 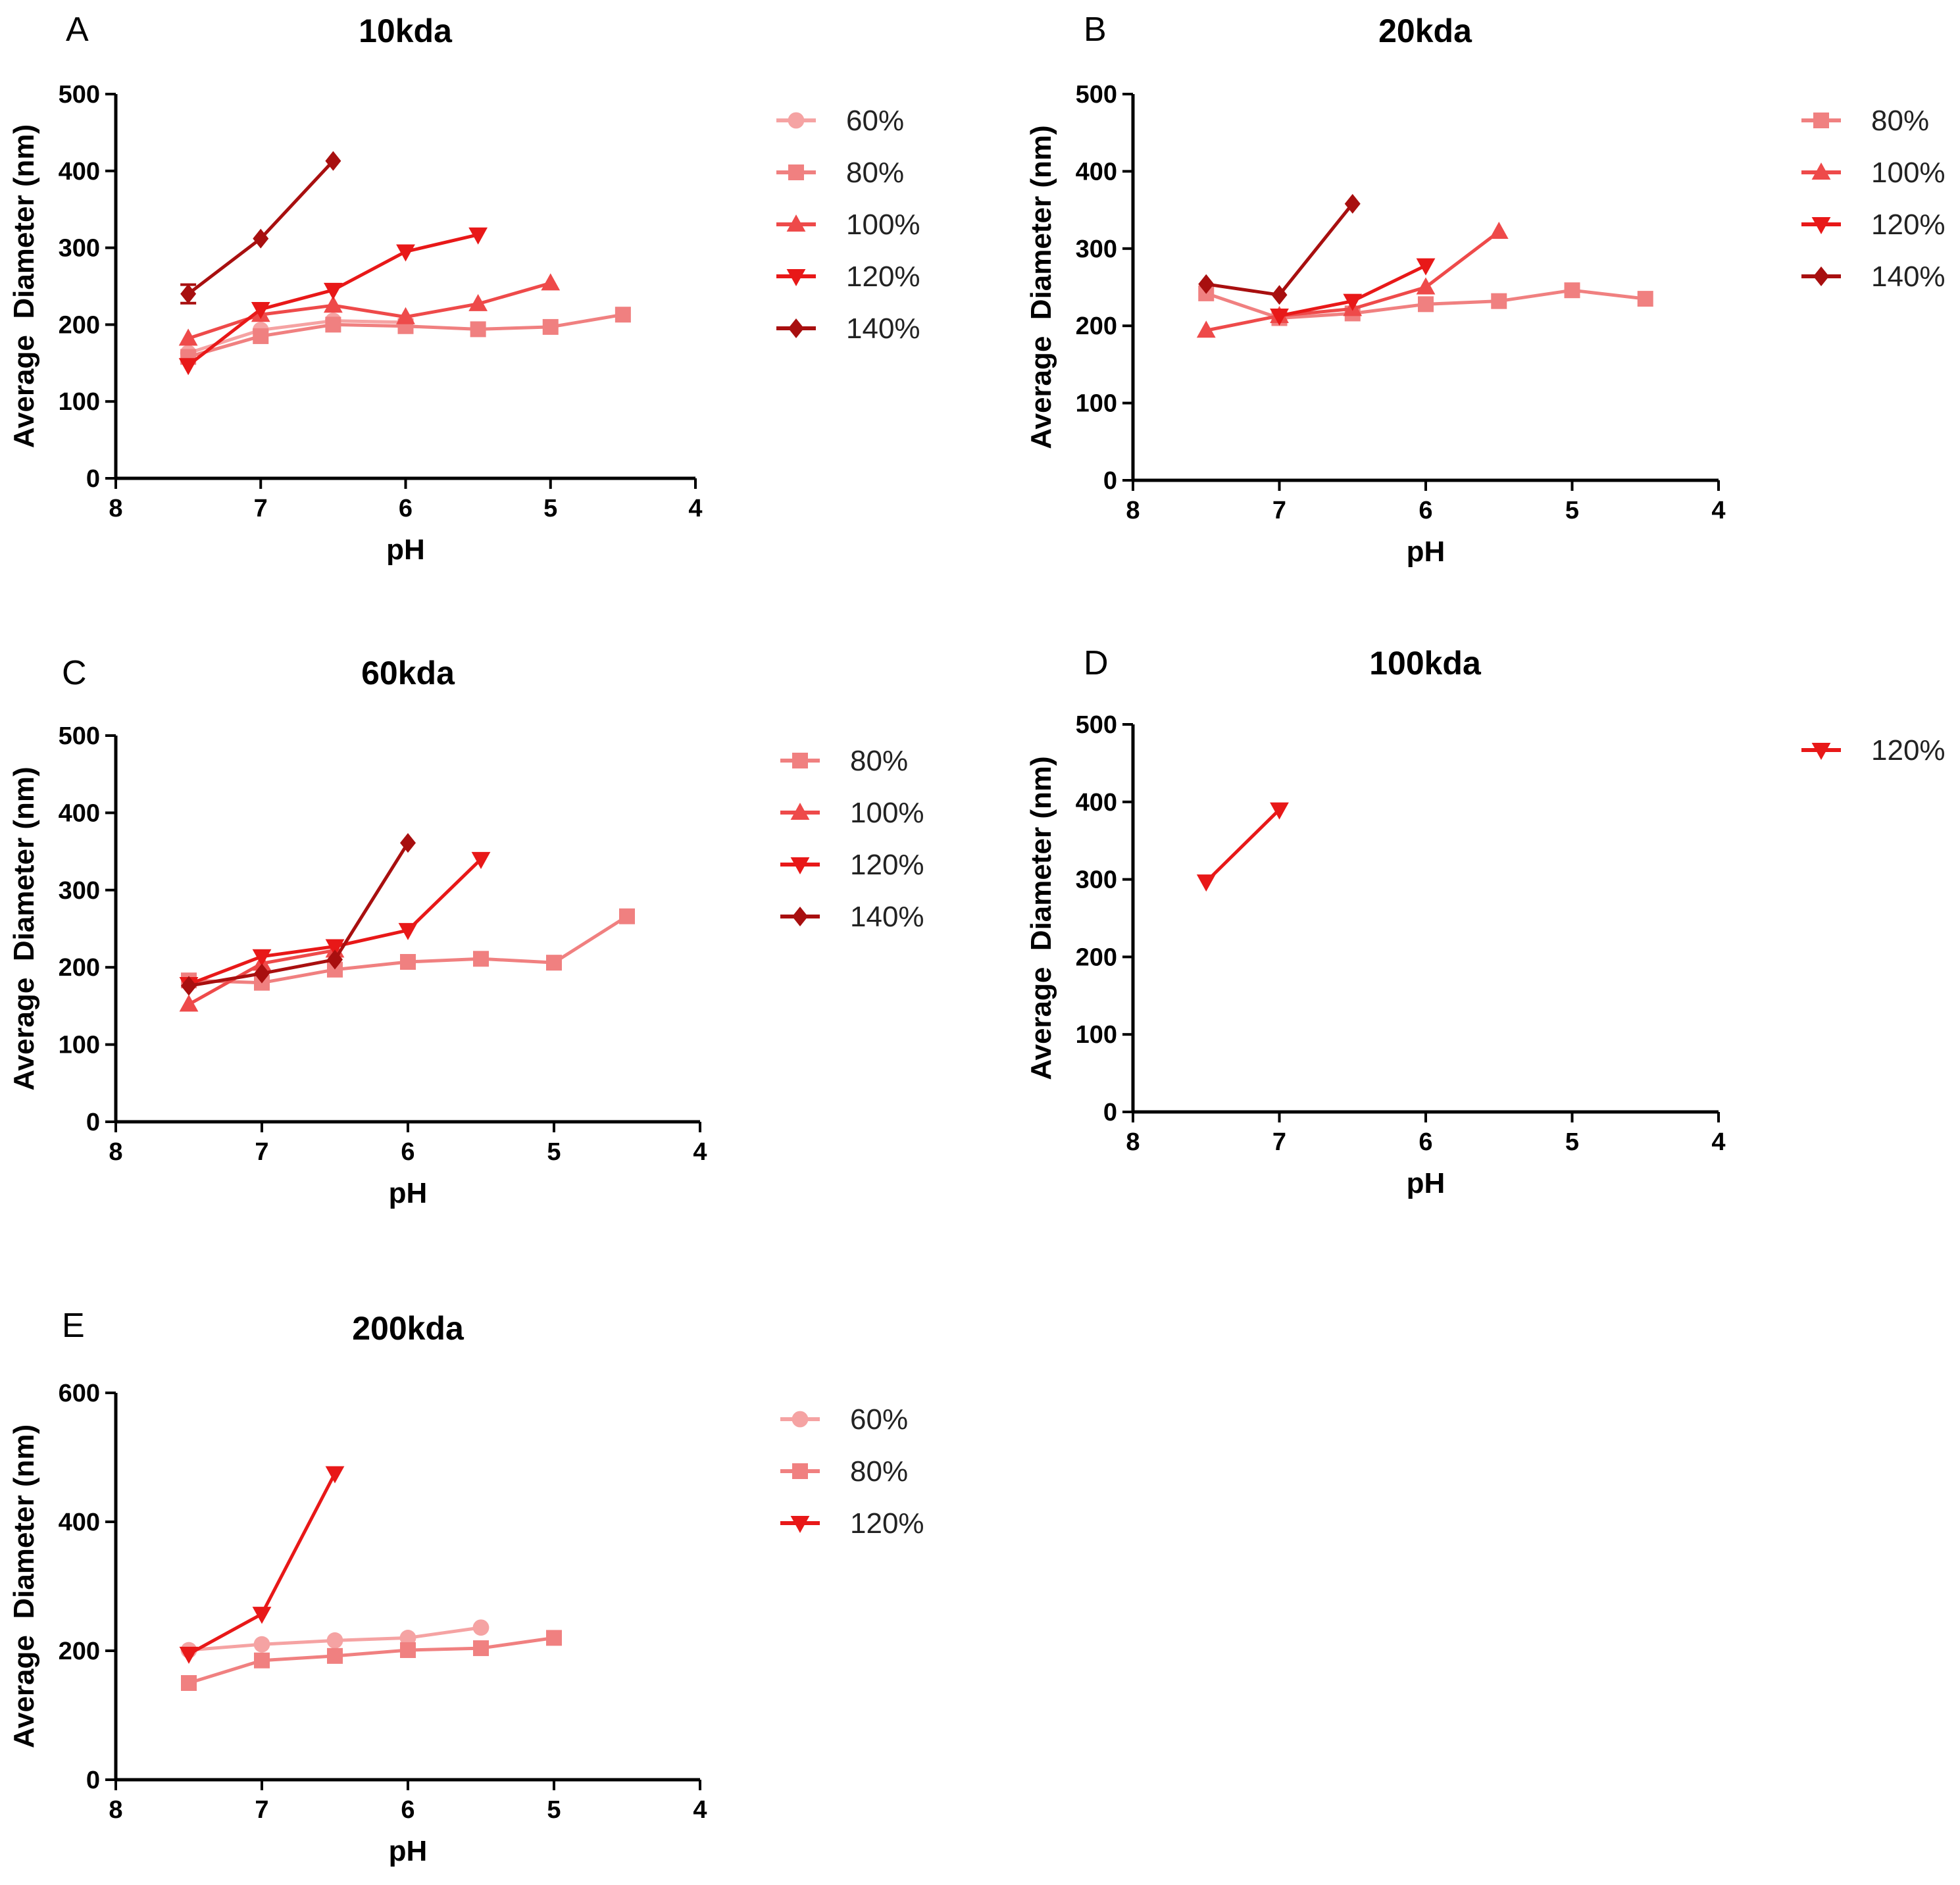 What do you see at coordinates (848, 329) in the screenshot?
I see `legend-item: 140%` at bounding box center [848, 329].